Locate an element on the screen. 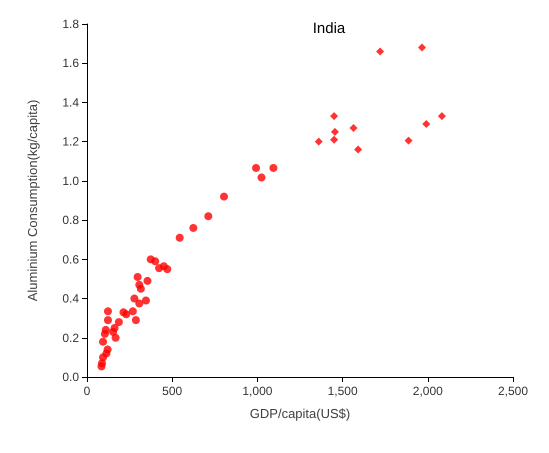 The image size is (549, 453). x-tick-label: 2,500 is located at coordinates (513, 391).